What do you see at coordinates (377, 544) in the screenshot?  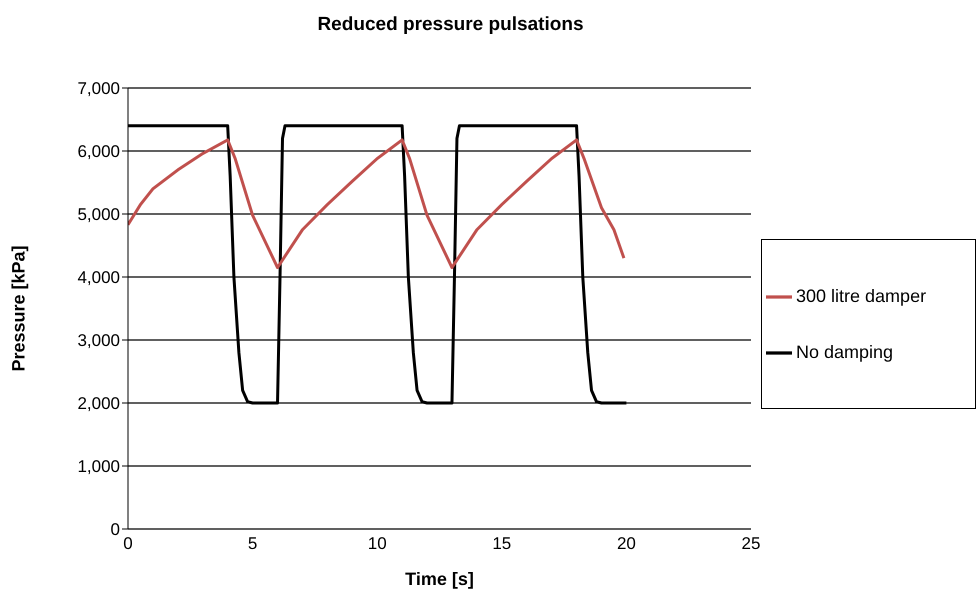 I see `x-tick-label: 10` at bounding box center [377, 544].